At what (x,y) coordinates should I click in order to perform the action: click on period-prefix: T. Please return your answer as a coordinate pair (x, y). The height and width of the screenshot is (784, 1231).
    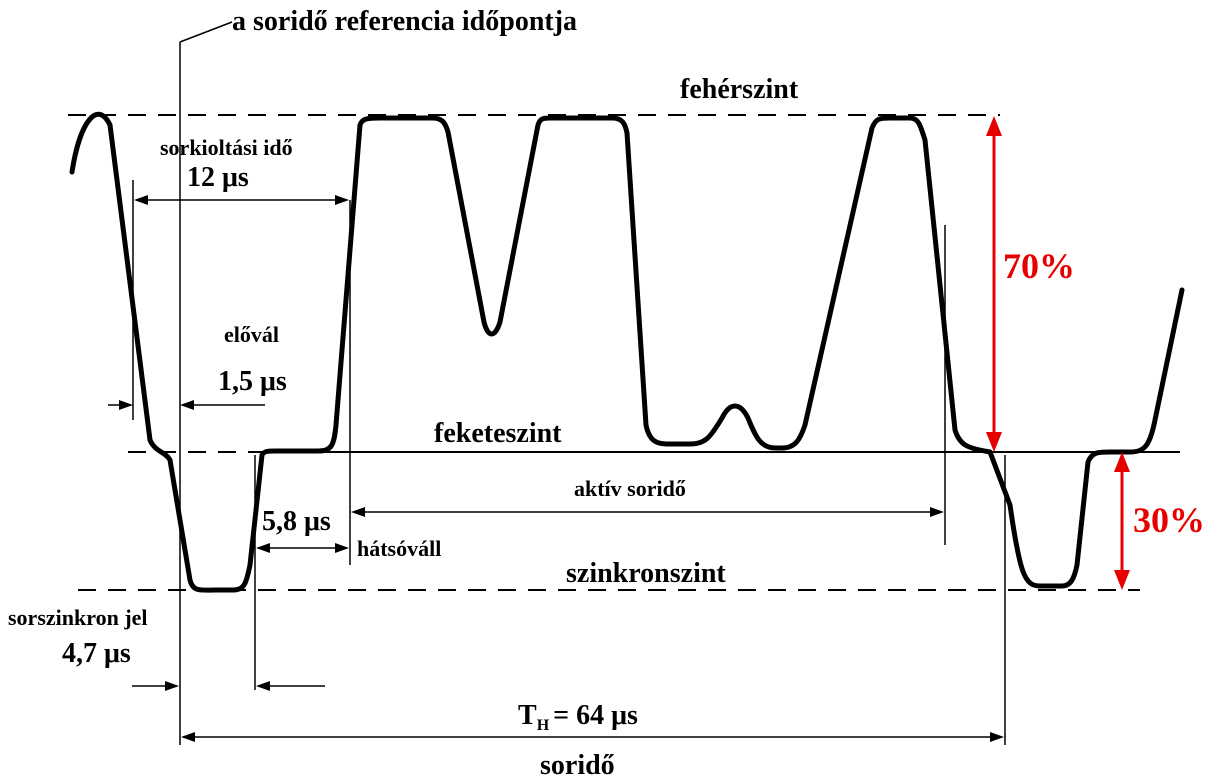
    Looking at the image, I should click on (527, 715).